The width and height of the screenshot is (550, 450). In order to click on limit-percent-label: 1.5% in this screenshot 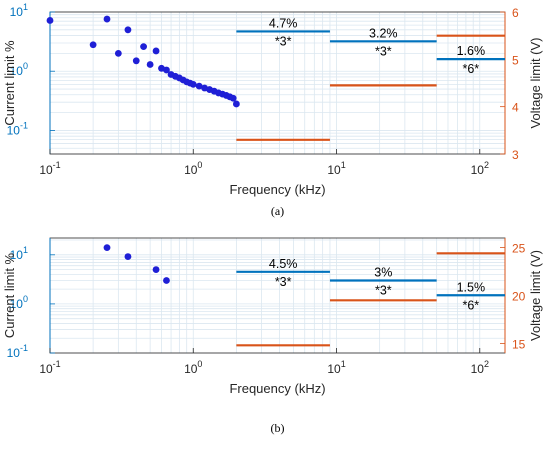, I will do `click(471, 287)`.